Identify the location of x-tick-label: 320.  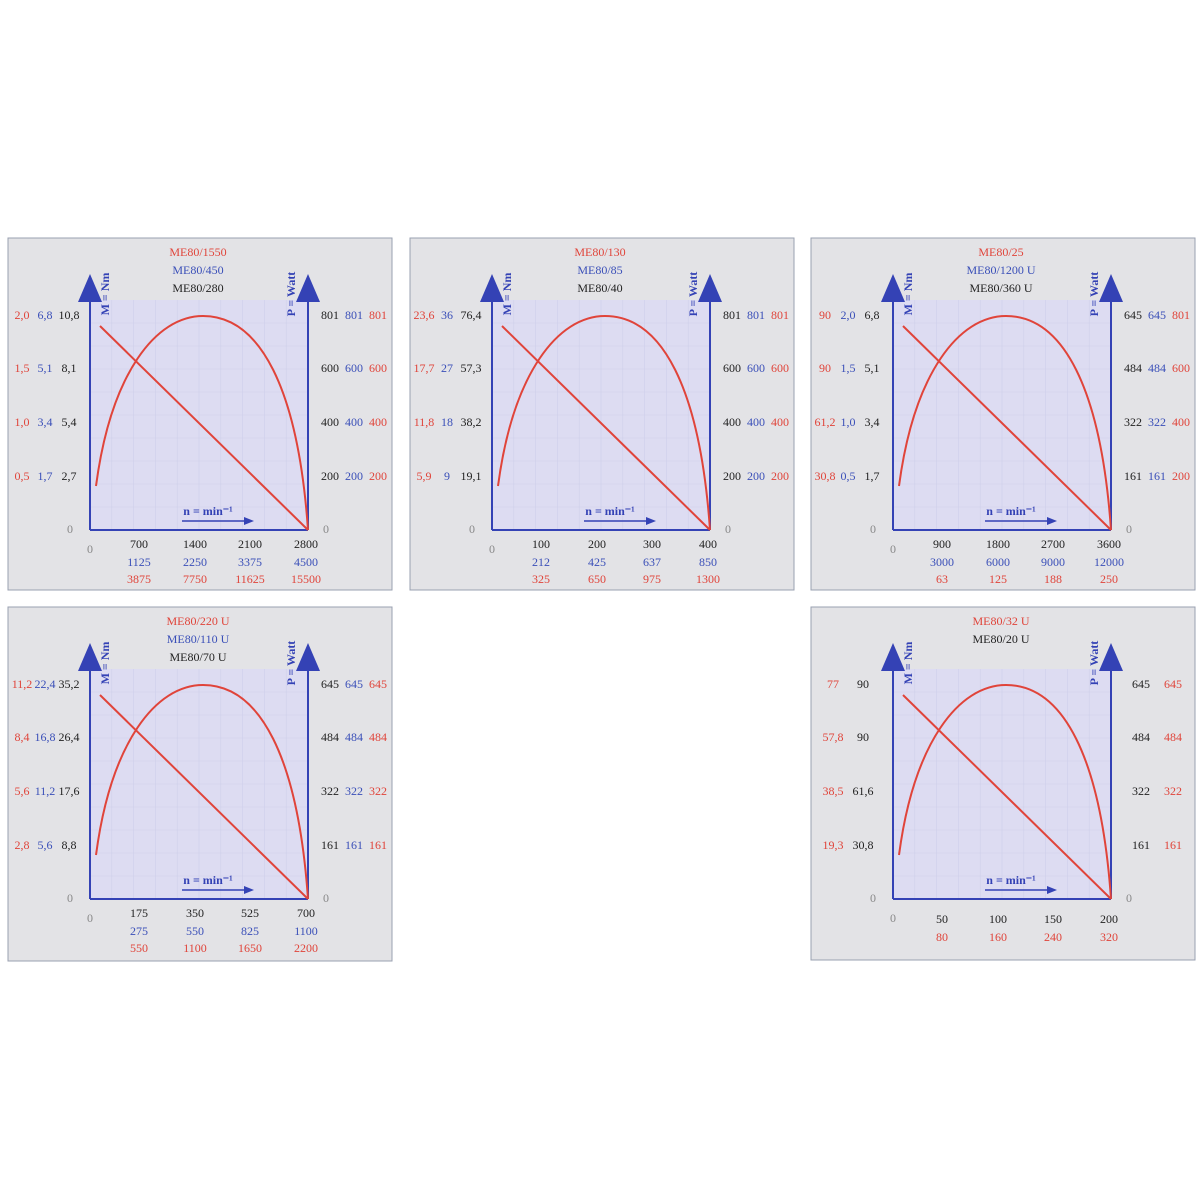
(1109, 937).